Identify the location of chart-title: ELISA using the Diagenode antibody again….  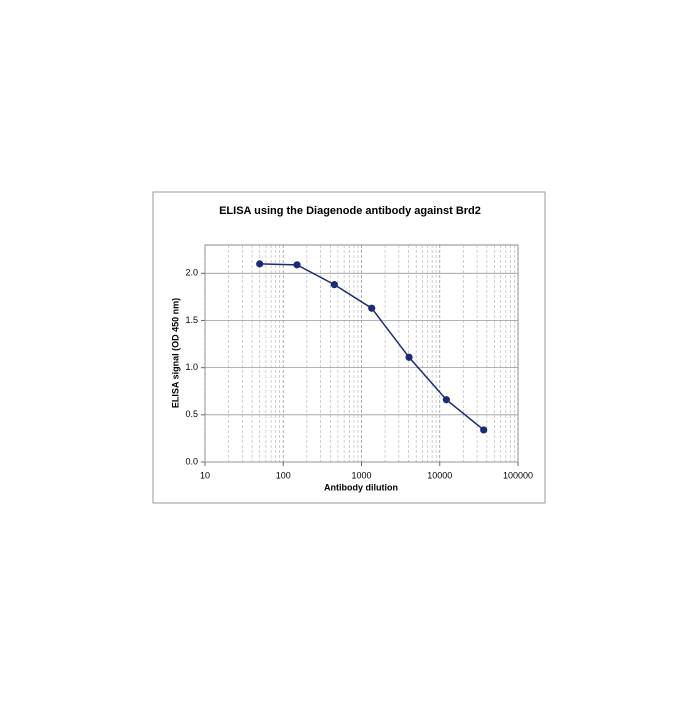
(350, 211).